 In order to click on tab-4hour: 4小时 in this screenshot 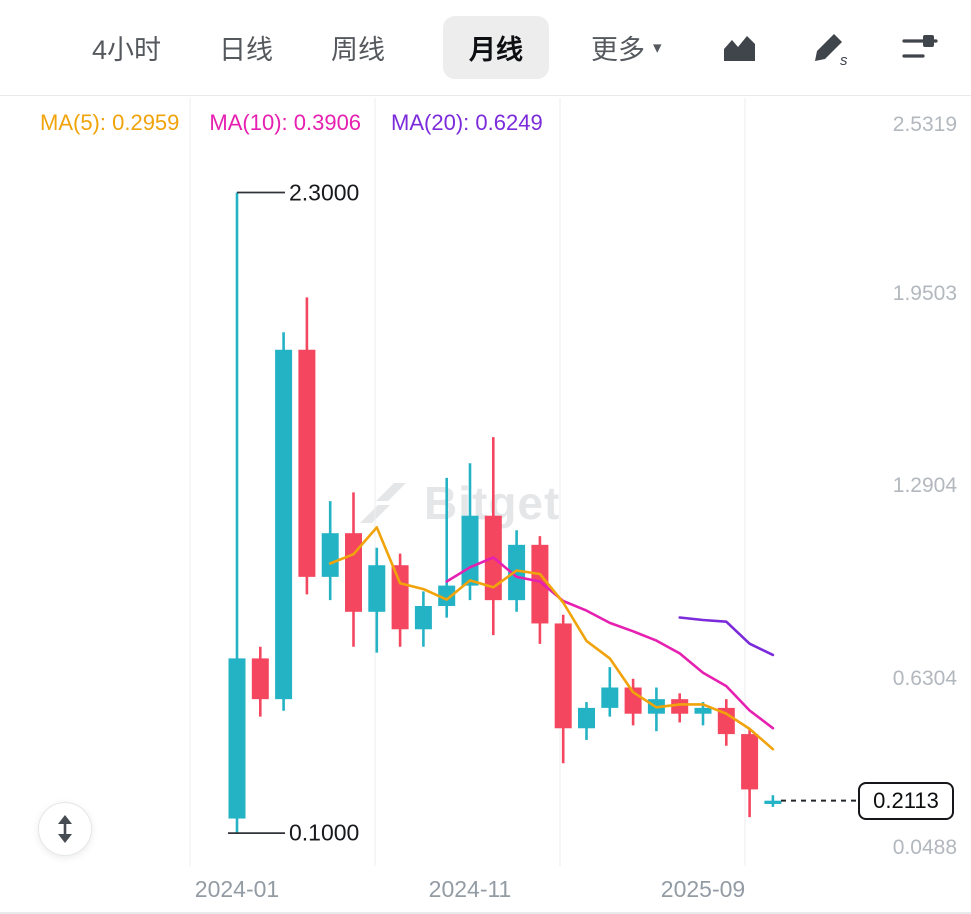, I will do `click(127, 50)`.